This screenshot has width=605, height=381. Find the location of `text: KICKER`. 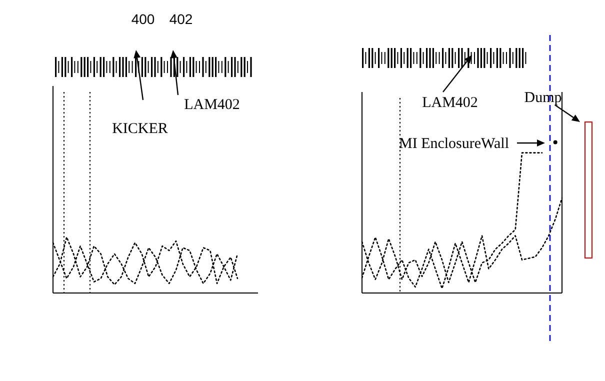

text: KICKER is located at coordinates (140, 129).